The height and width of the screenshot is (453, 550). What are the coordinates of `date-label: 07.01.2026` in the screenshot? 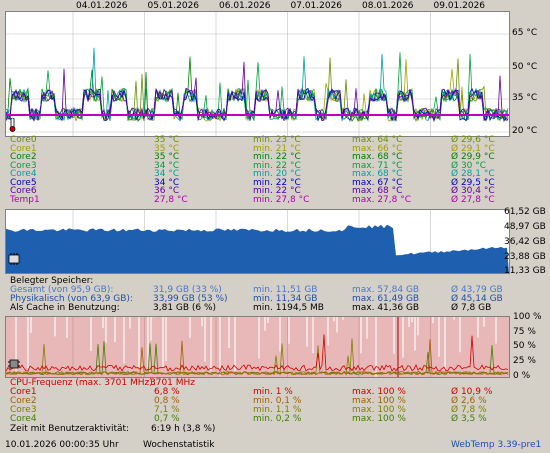 It's located at (316, 6).